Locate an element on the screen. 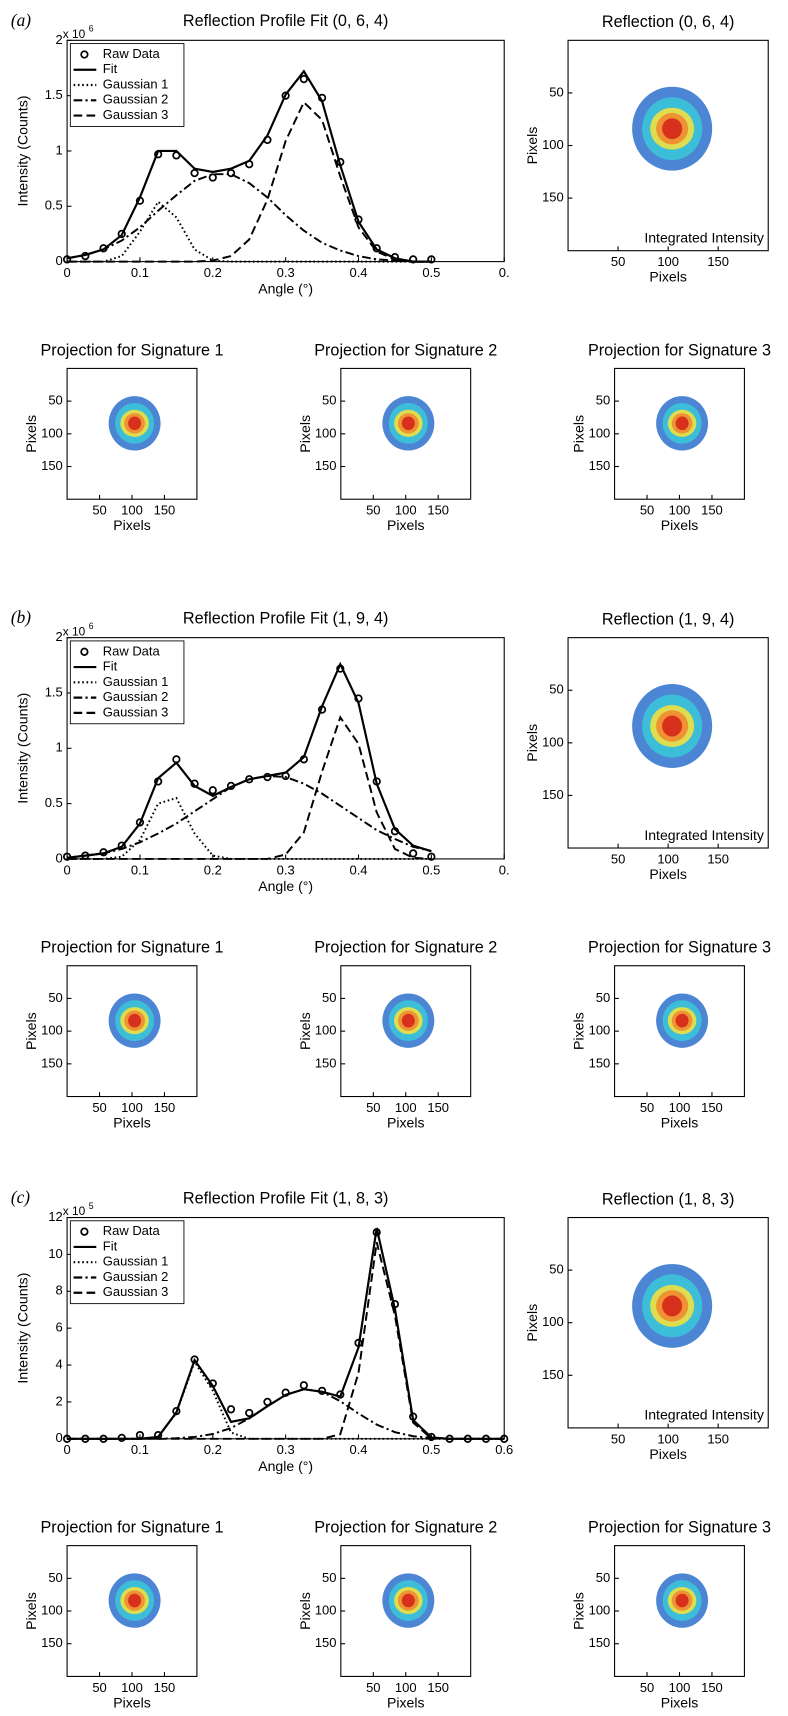 This screenshot has width=788, height=1716. panel-label: (b) is located at coordinates (21, 617).